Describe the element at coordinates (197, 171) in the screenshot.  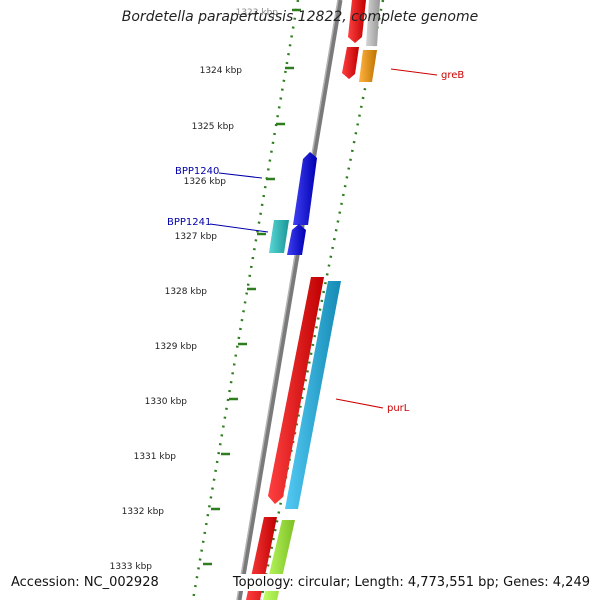
I see `gene-label-bpp1240: BPP1240` at that location.